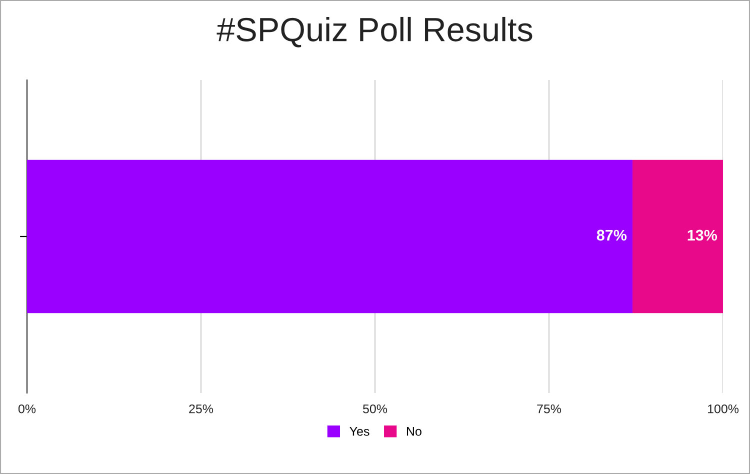 Image resolution: width=750 pixels, height=474 pixels. Describe the element at coordinates (360, 431) in the screenshot. I see `legend-label: Yes` at that location.